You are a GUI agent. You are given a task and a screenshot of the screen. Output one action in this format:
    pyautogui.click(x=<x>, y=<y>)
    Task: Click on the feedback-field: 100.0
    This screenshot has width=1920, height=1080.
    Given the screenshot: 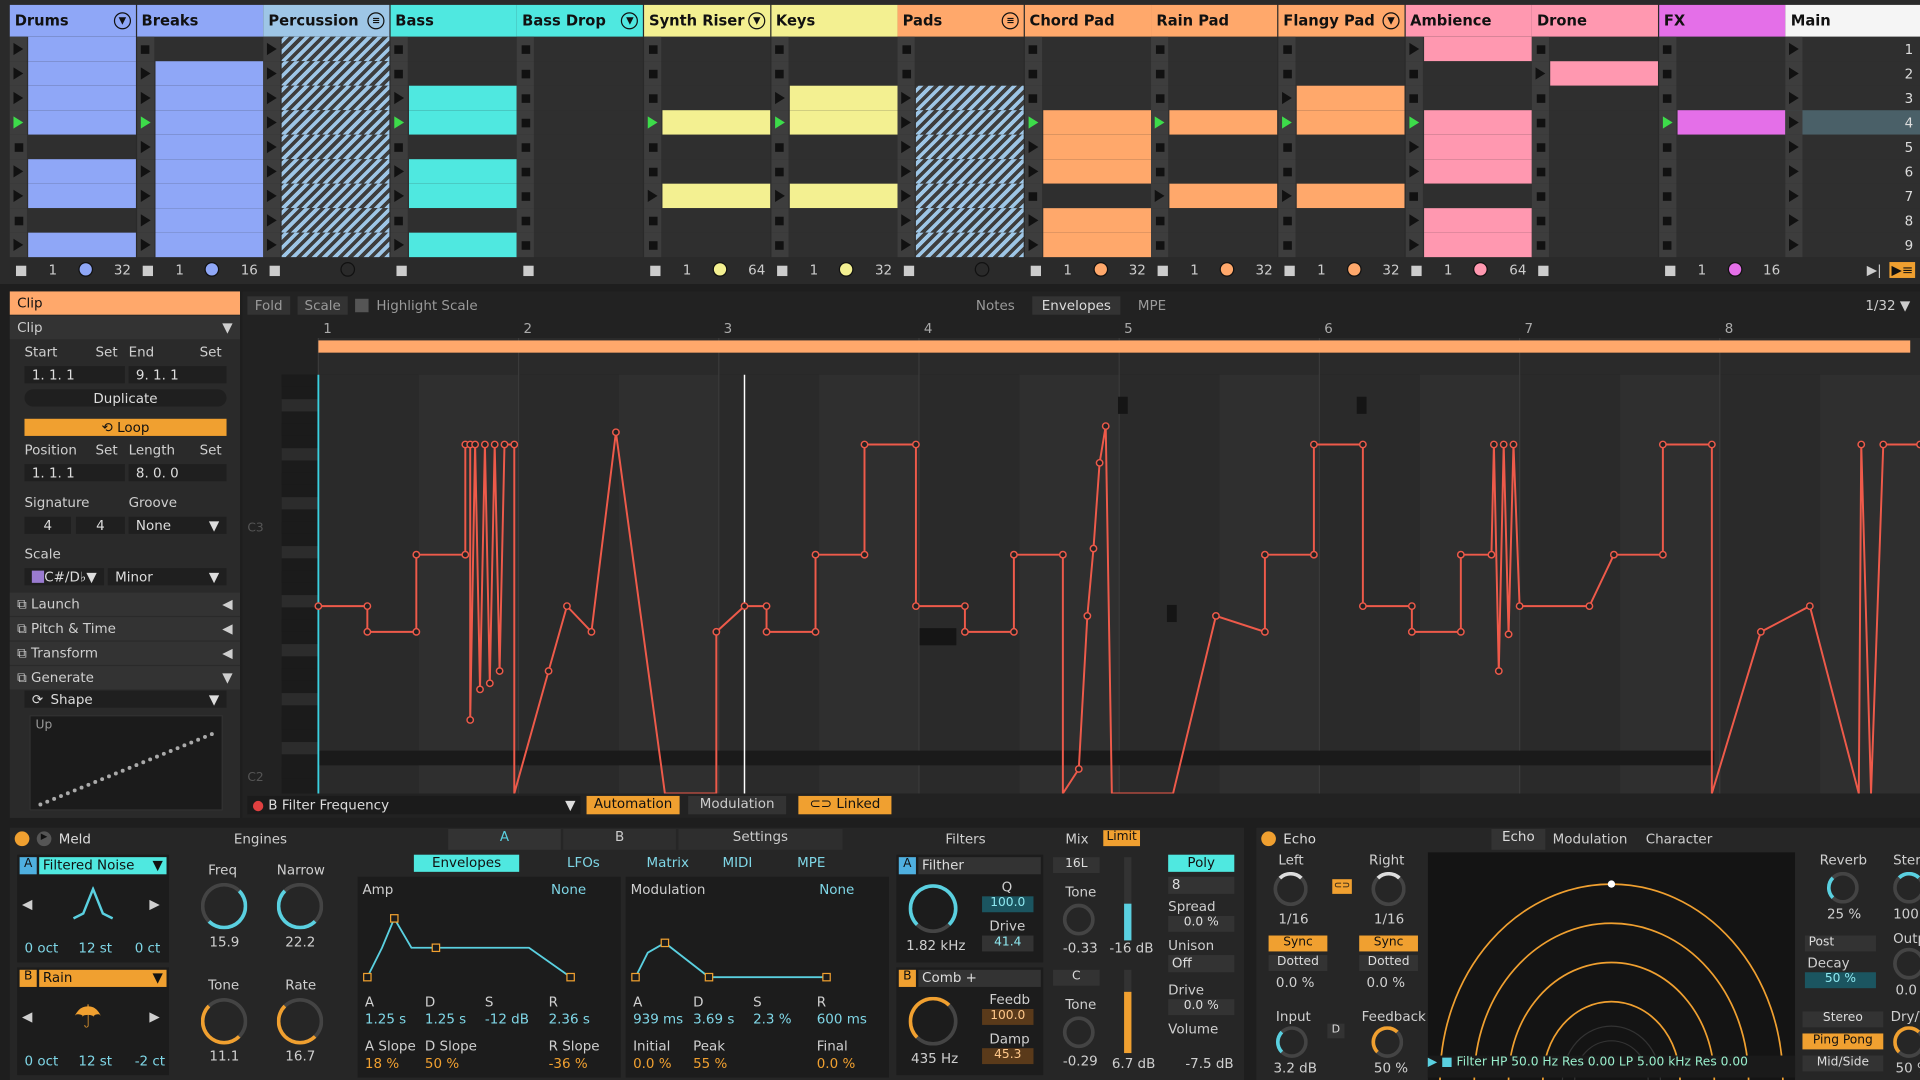 What is the action you would take?
    pyautogui.click(x=1008, y=1016)
    